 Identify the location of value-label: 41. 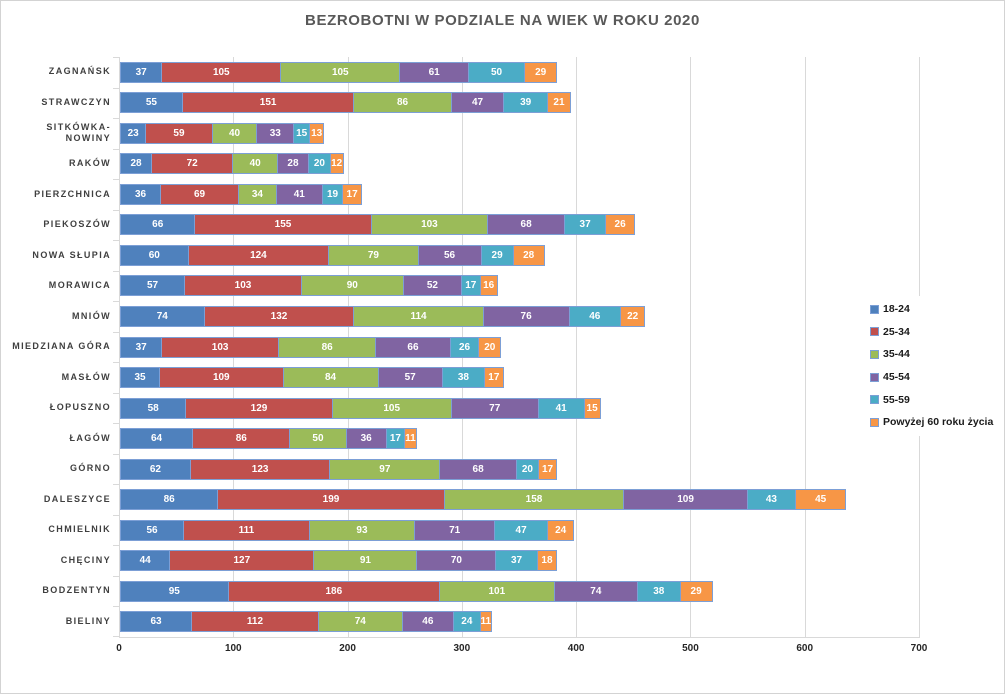
(299, 194).